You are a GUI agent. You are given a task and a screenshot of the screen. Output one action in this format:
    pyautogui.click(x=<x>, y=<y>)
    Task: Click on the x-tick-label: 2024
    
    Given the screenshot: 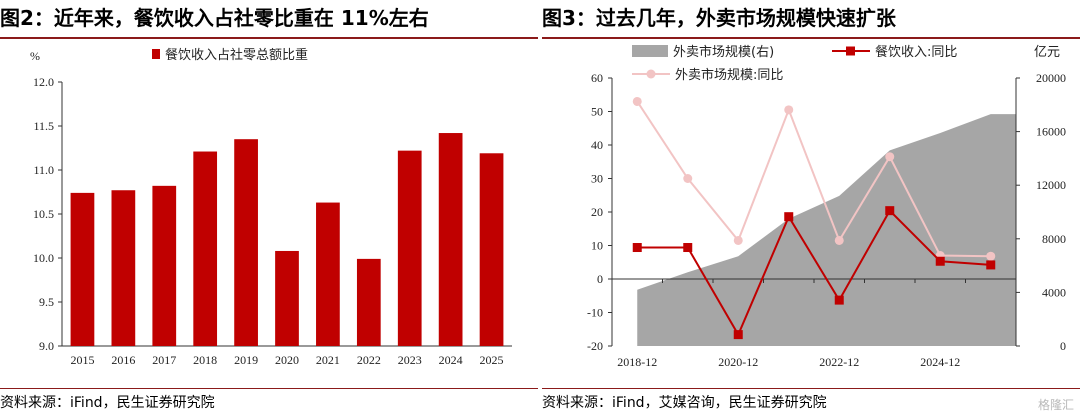 What is the action you would take?
    pyautogui.click(x=451, y=360)
    